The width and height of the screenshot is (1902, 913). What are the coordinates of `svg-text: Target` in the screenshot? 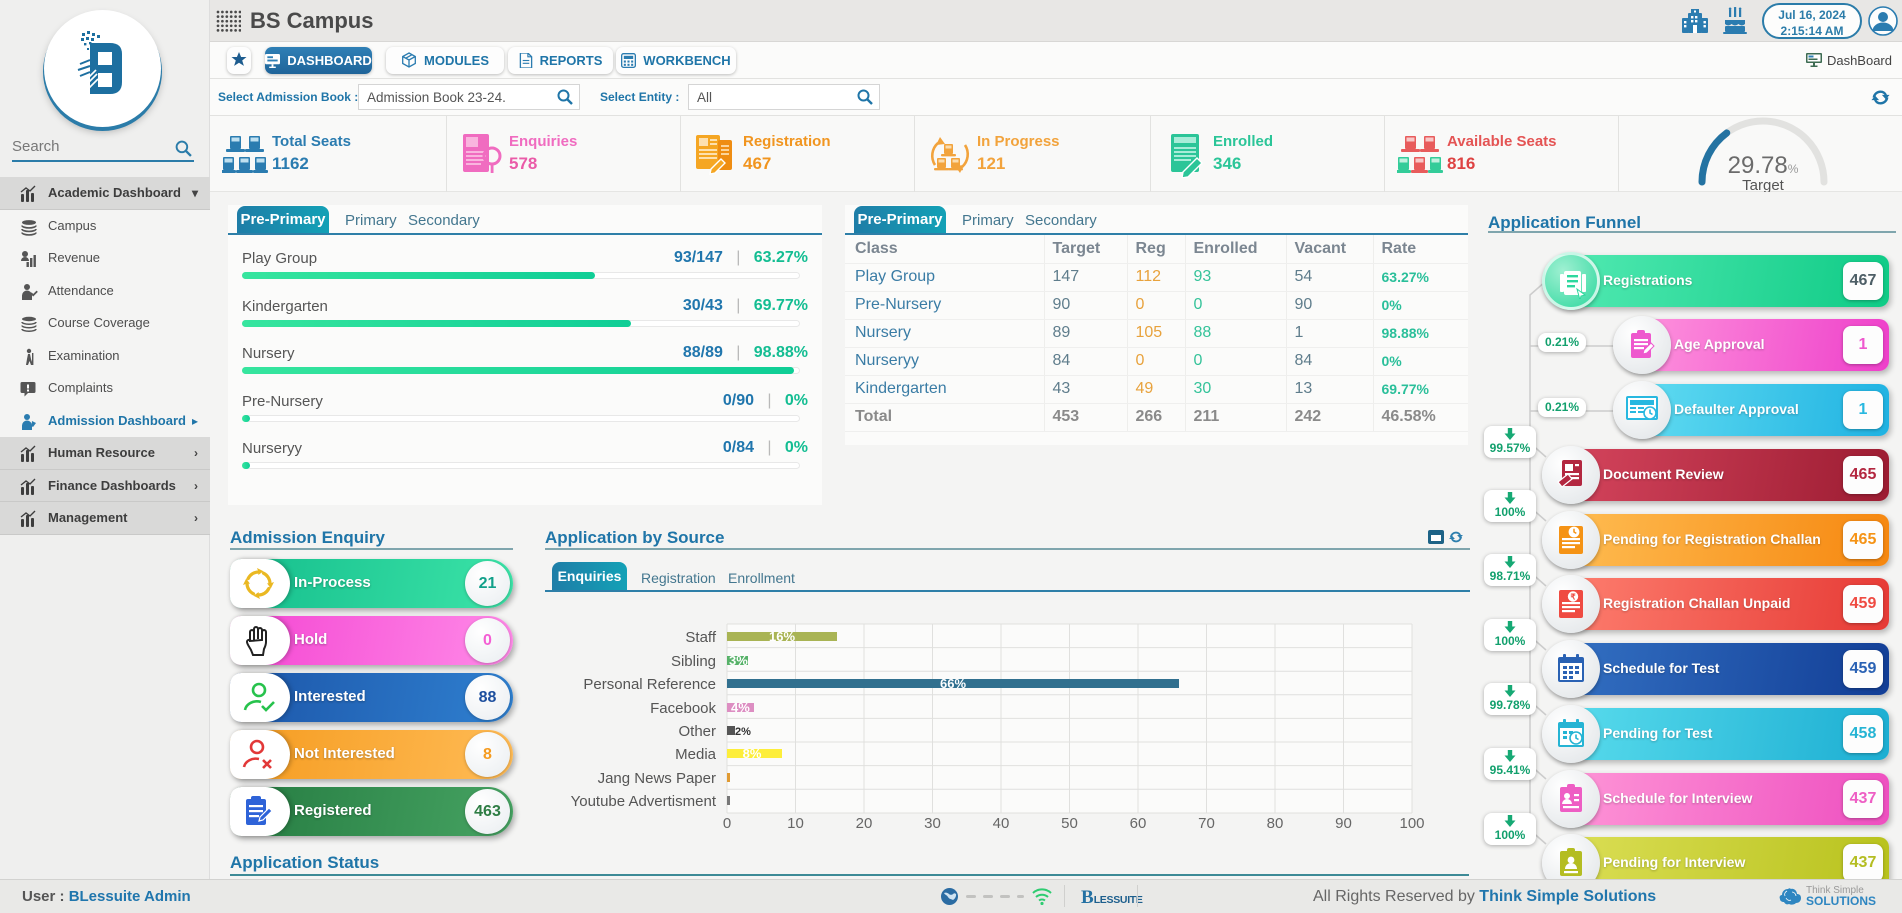 It's located at (1763, 184).